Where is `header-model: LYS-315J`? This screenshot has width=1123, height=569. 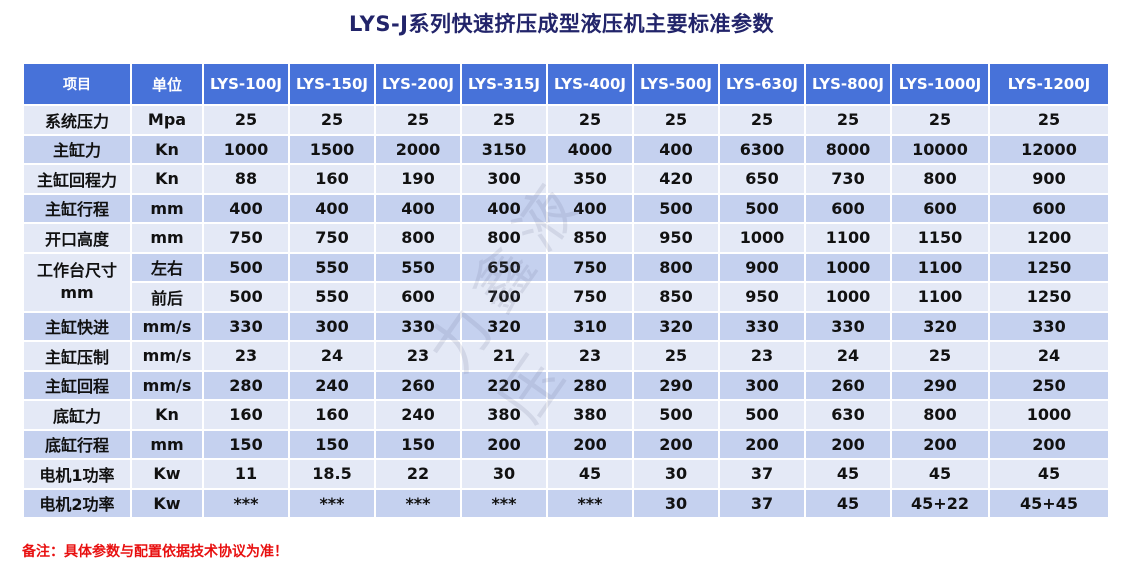
header-model: LYS-315J is located at coordinates (504, 84).